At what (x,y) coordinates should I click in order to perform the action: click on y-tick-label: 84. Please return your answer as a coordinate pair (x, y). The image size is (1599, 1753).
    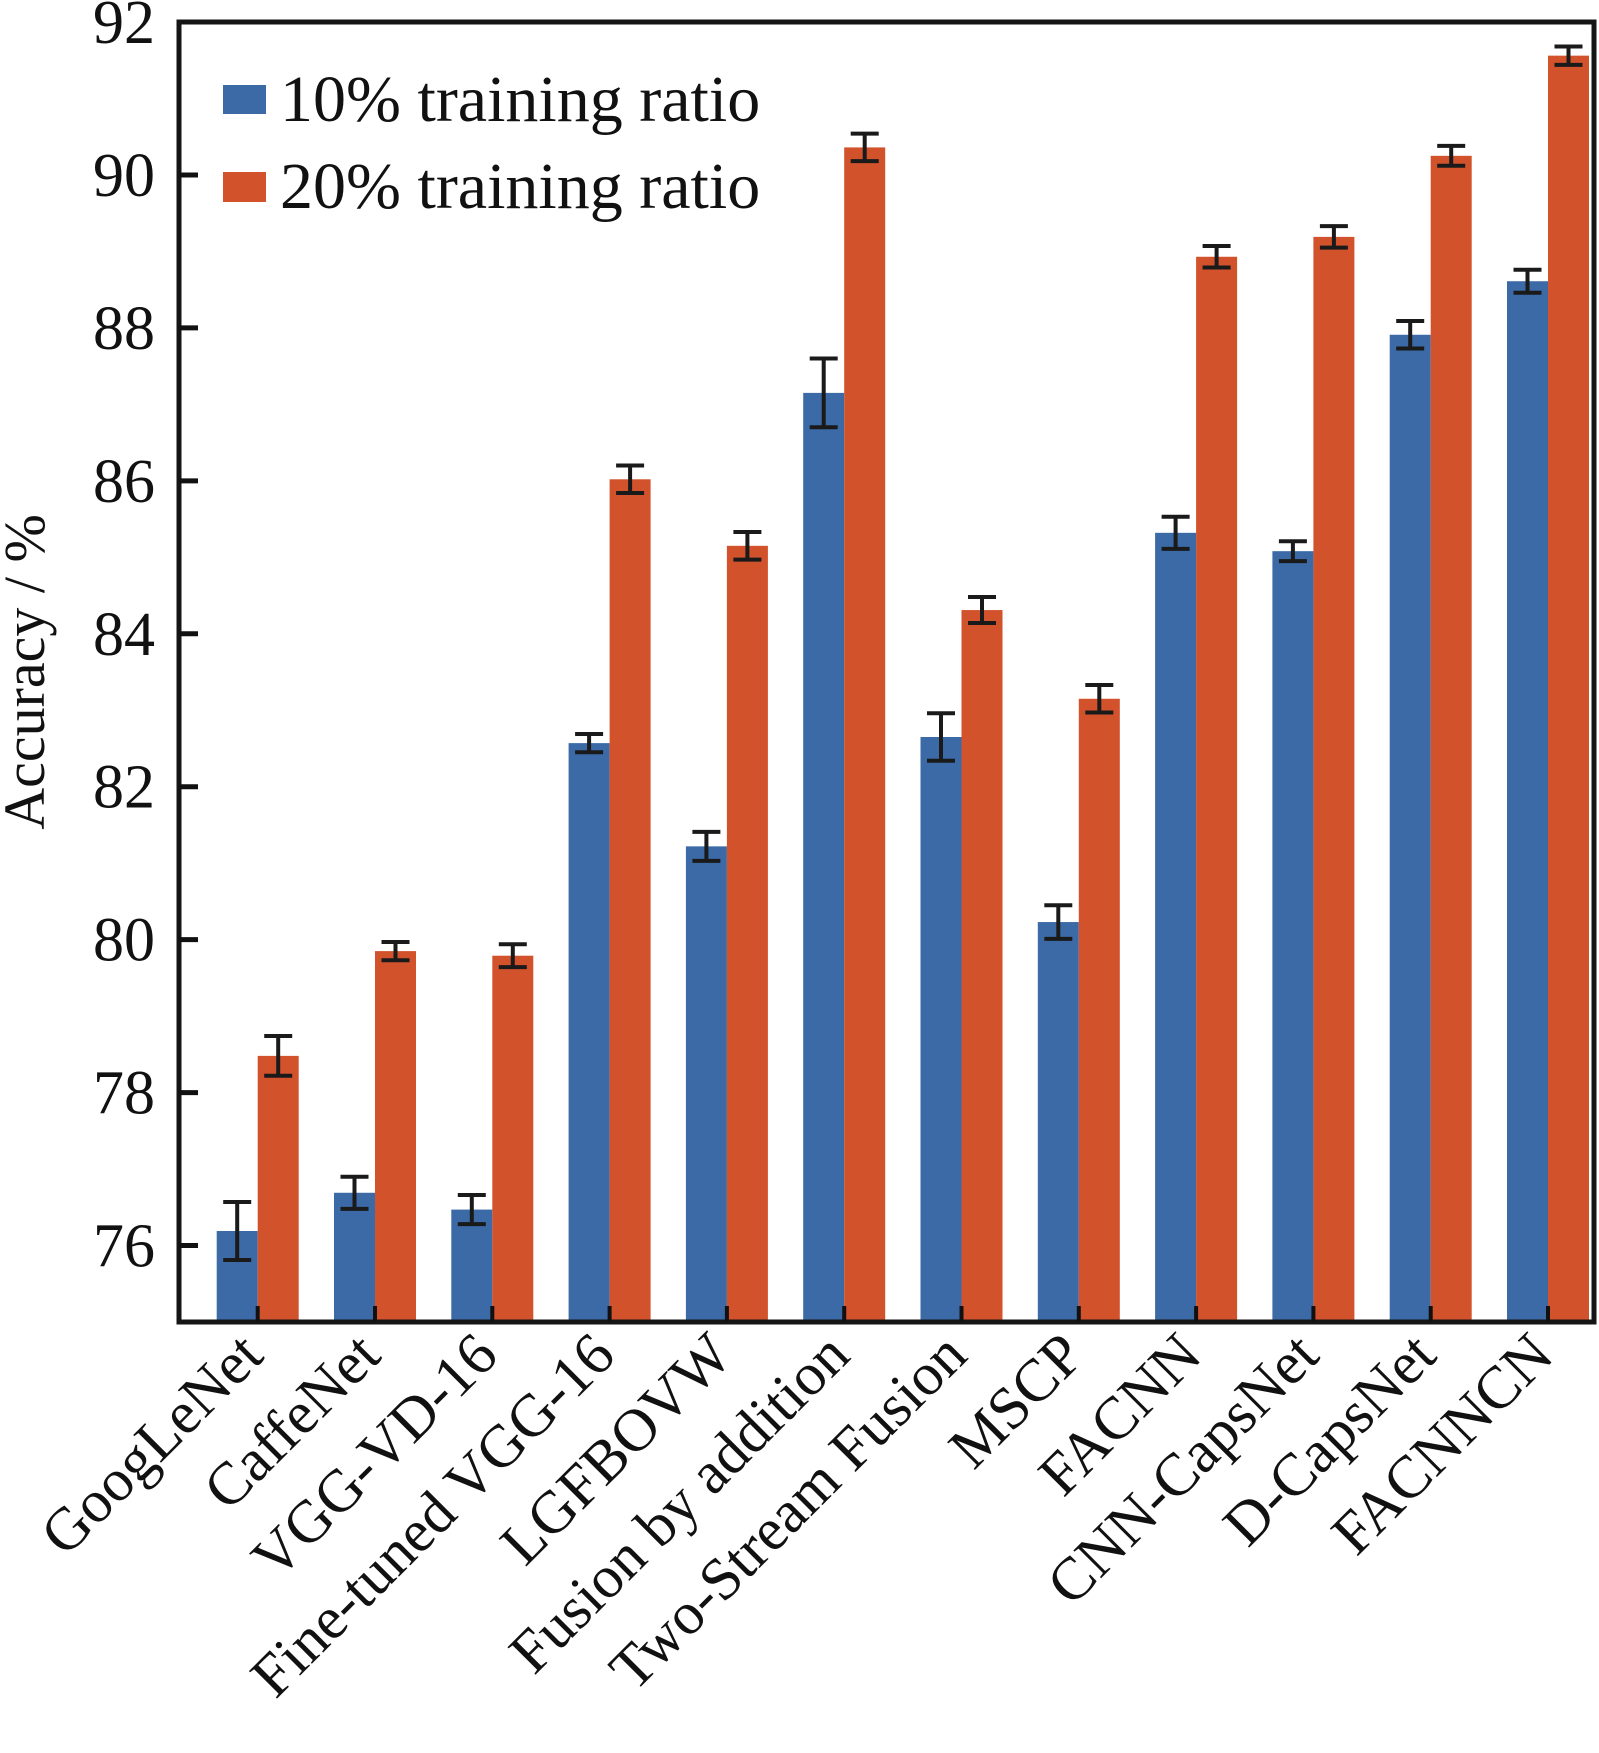
    Looking at the image, I should click on (124, 635).